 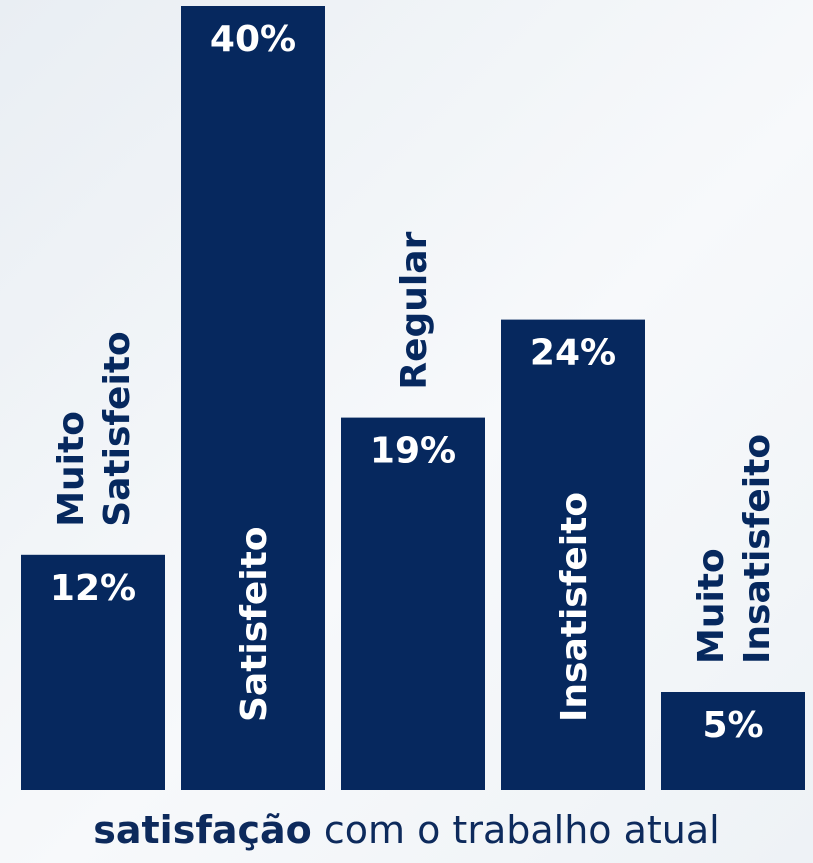 What do you see at coordinates (413, 451) in the screenshot?
I see `value-label-3: 19%` at bounding box center [413, 451].